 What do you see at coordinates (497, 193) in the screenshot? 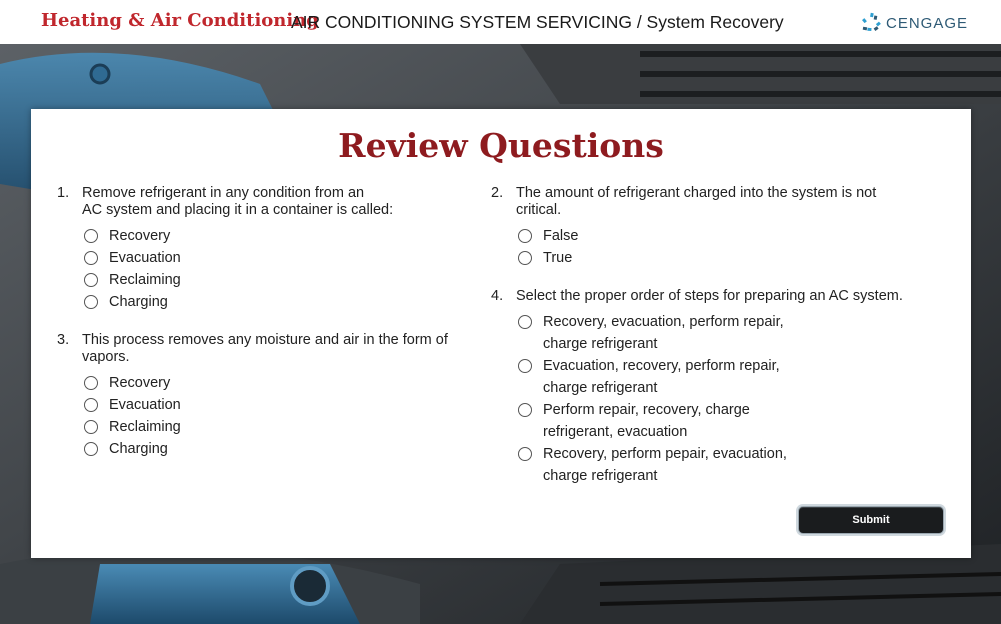
I see `question-number: 2.` at bounding box center [497, 193].